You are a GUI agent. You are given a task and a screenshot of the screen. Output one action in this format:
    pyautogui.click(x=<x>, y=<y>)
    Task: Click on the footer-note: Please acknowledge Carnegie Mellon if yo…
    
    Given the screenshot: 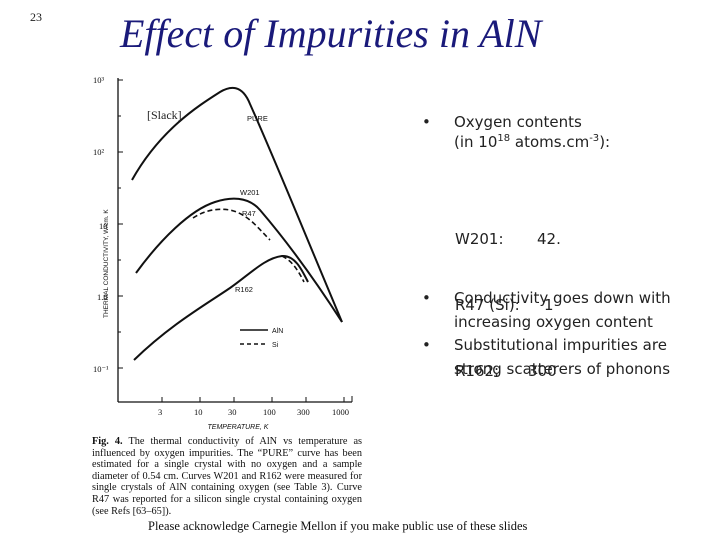 What is the action you would take?
    pyautogui.click(x=338, y=526)
    